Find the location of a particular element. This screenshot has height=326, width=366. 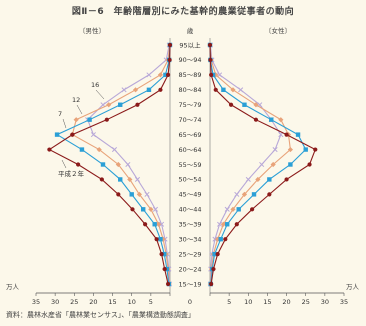

source-note: 資料：農林水産省「農林業センサス」、「農業構造動態調査」 is located at coordinates (100, 315).